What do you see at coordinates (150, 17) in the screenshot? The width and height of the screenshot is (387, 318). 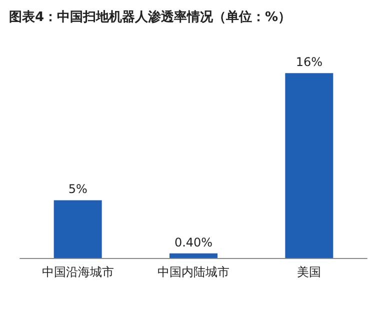 I see `chart-title: 图表4：中国扫地机器人渗透率情况（单位：%）` at bounding box center [150, 17].